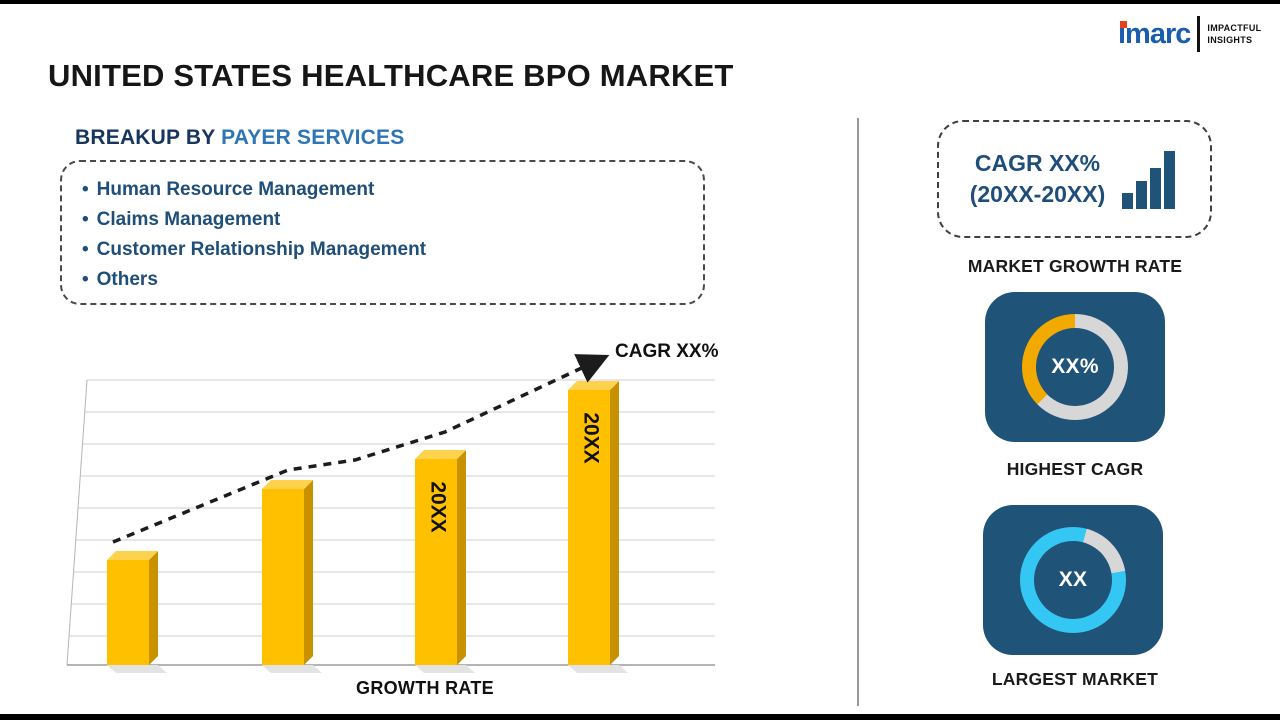 The width and height of the screenshot is (1280, 720). I want to click on logo-tagline: IMPACTFUL INSIGHTS, so click(1234, 34).